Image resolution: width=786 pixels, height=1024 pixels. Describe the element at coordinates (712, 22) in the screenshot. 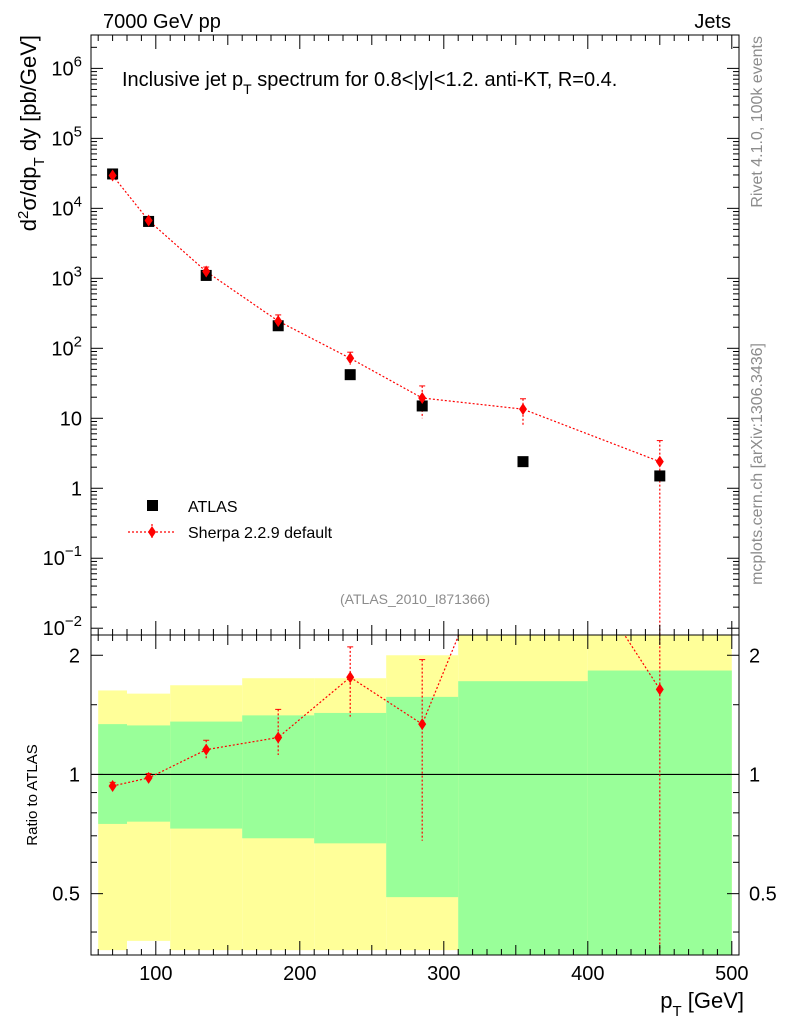

I see `header-right-label: Jets` at that location.